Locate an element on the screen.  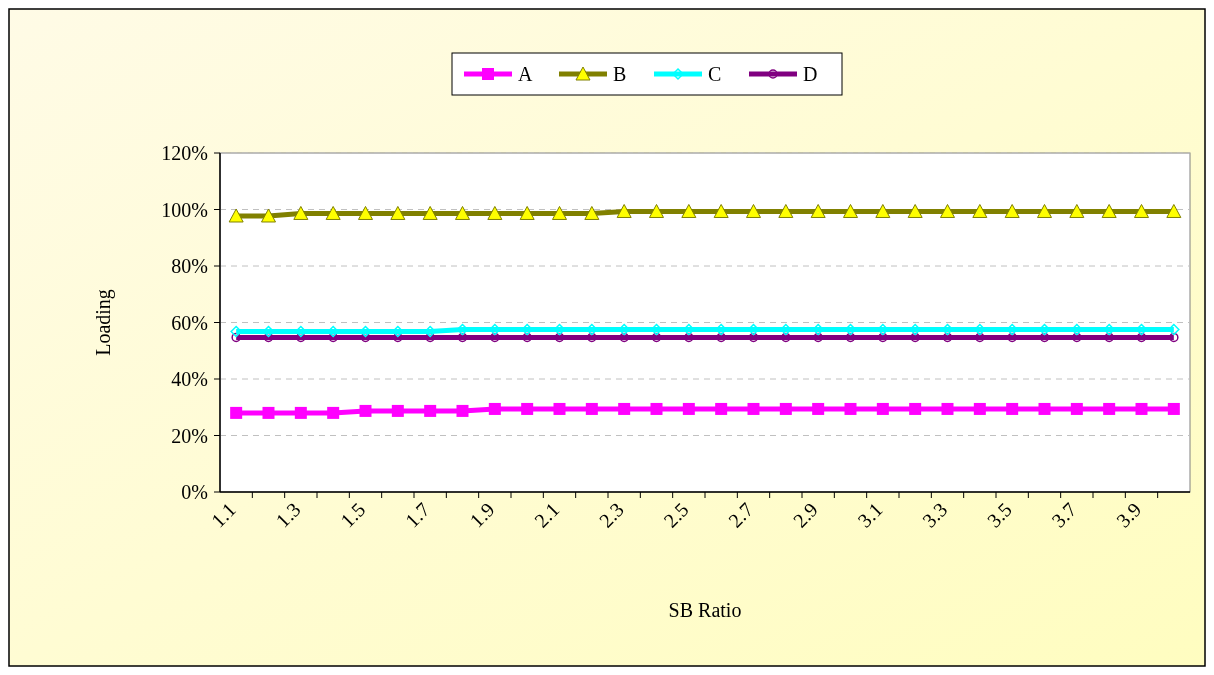
y-tick-label: 120% is located at coordinates (184, 153).